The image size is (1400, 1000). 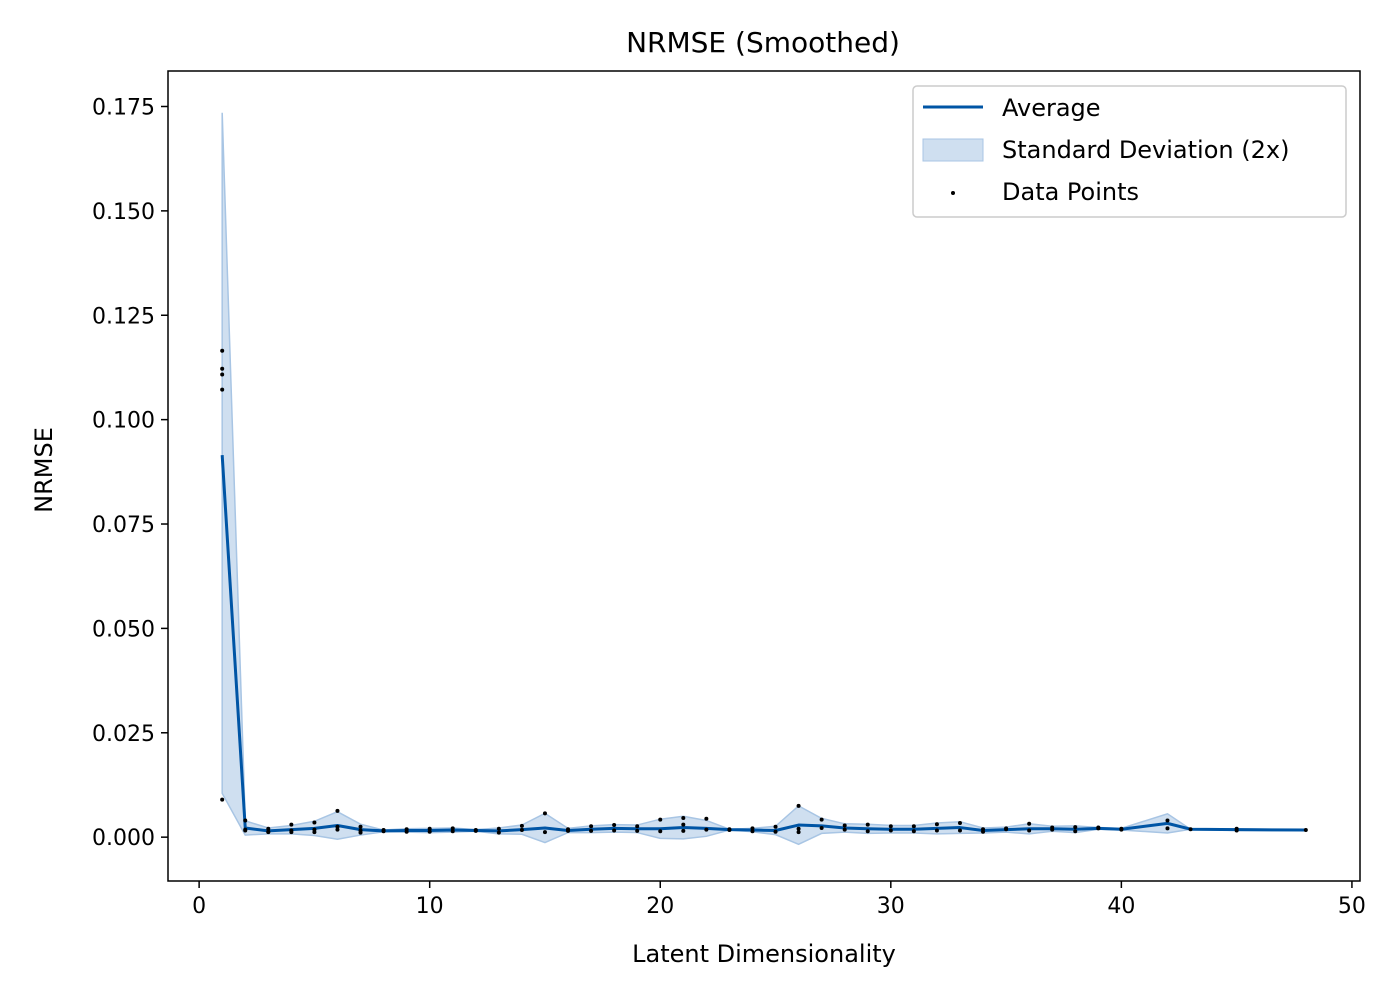 I want to click on y-tick-label: 0.100, so click(x=123, y=421).